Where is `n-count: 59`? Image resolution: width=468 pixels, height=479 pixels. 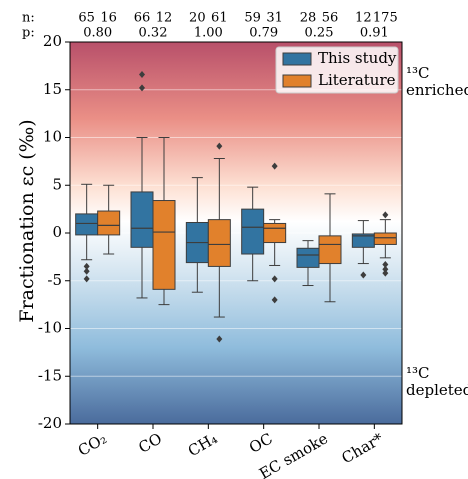
n-count: 59 is located at coordinates (252, 18).